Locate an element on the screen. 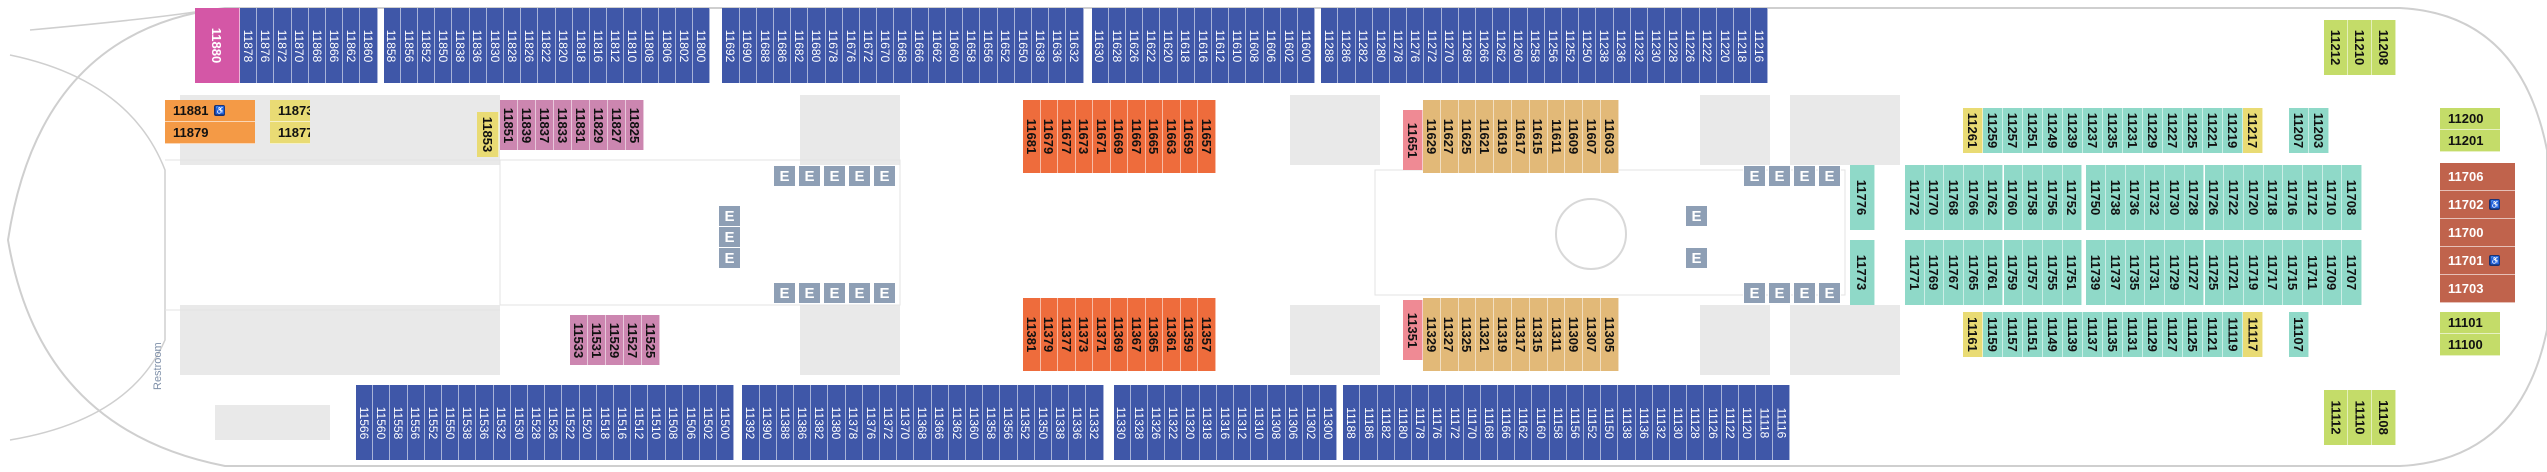  cabin-11721: 11721 is located at coordinates (2234, 272).